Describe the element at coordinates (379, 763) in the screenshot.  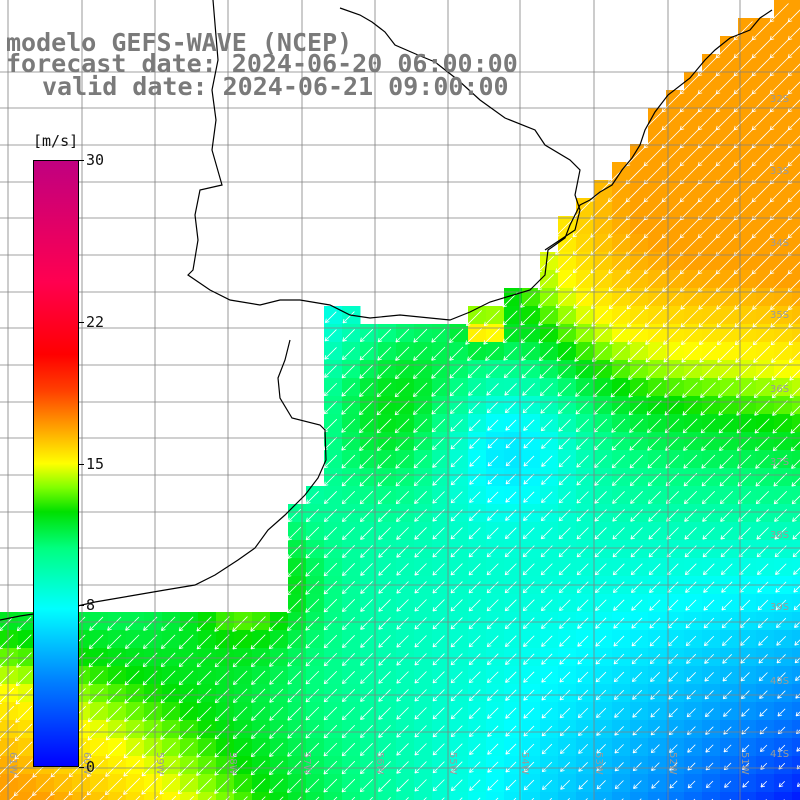
I see `lon-label: 56W` at that location.